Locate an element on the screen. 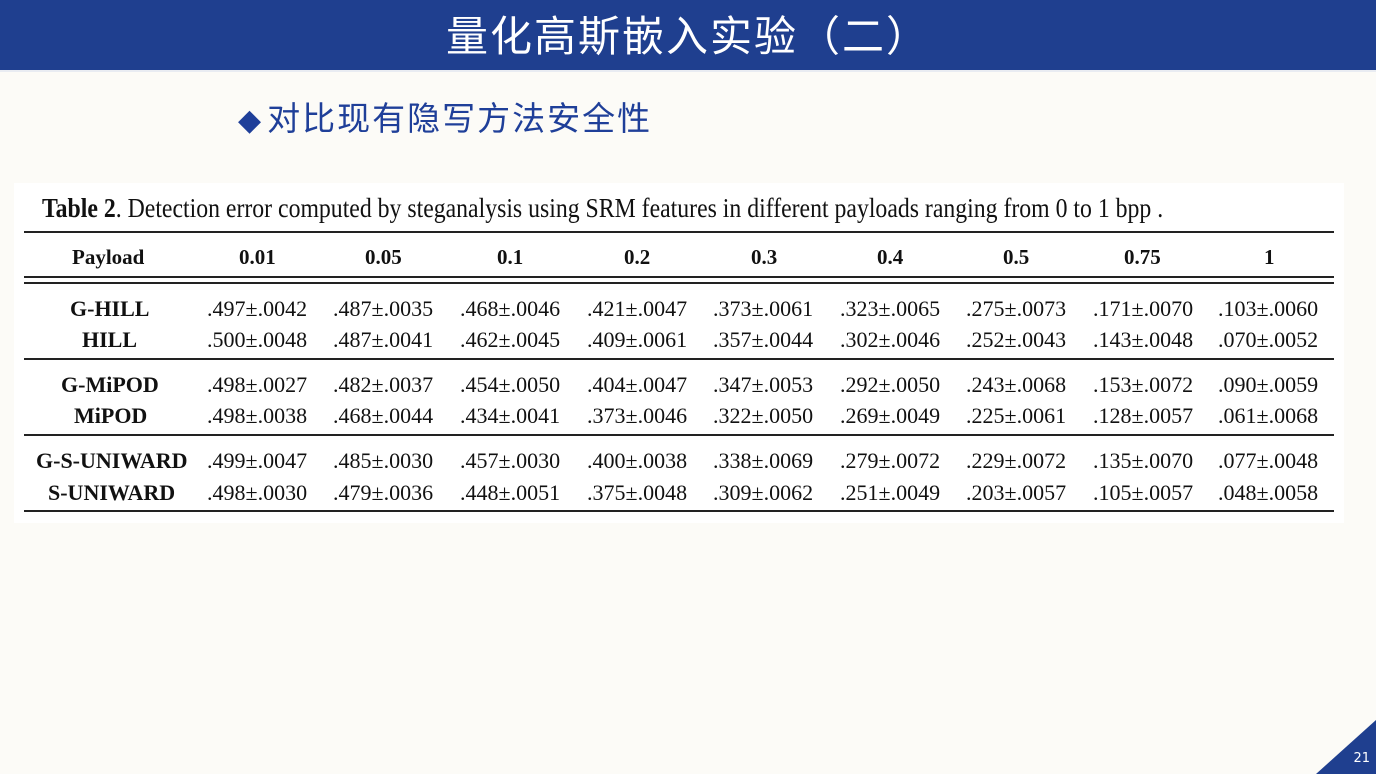 The width and height of the screenshot is (1376, 774). table-cell: .128±.0057 is located at coordinates (1143, 415).